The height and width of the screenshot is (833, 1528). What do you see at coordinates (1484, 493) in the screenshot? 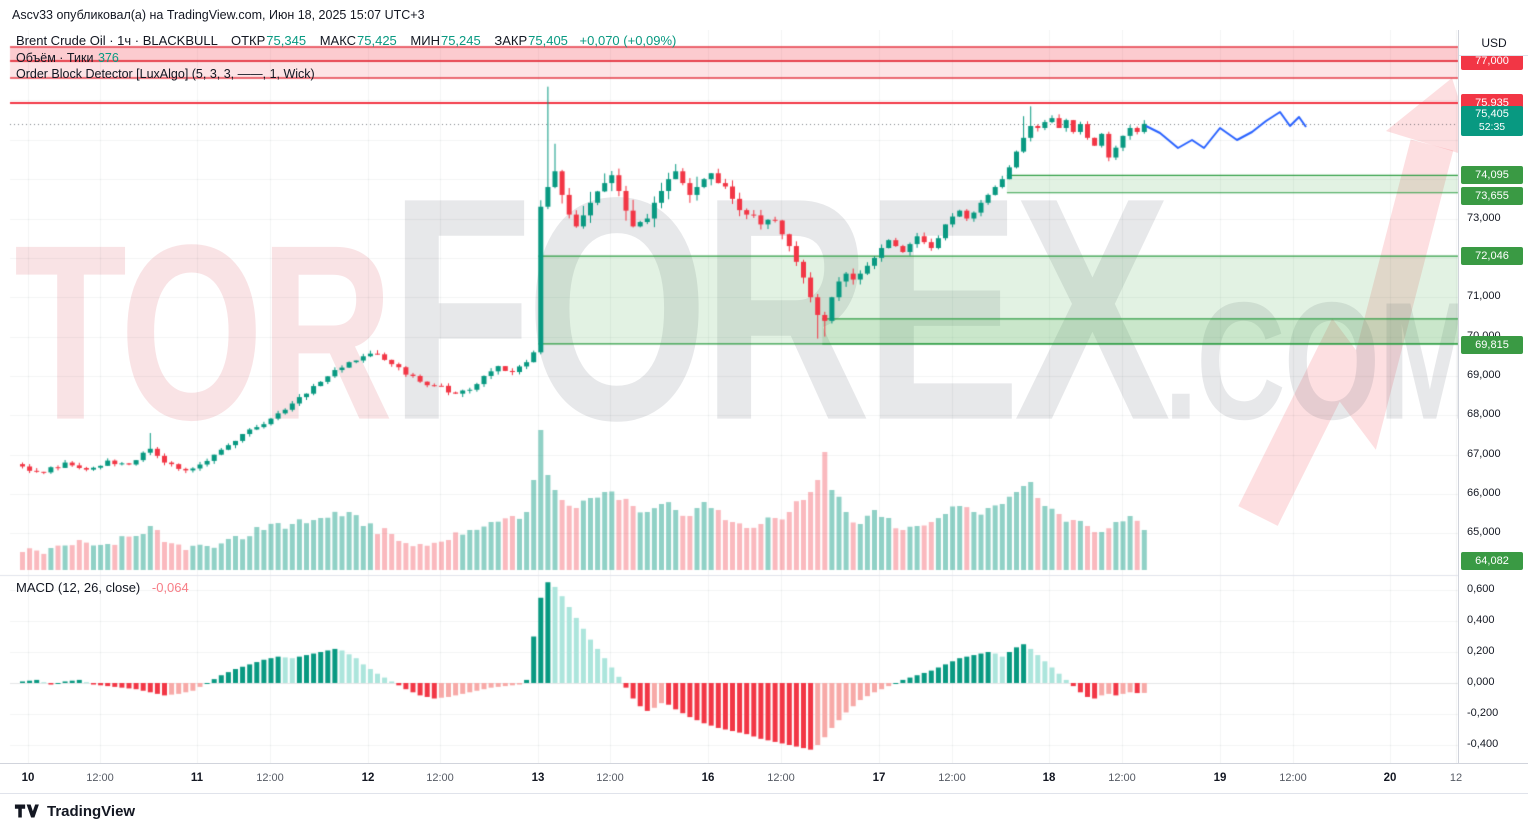
I see `price-axis-label: 66,000` at bounding box center [1484, 493].